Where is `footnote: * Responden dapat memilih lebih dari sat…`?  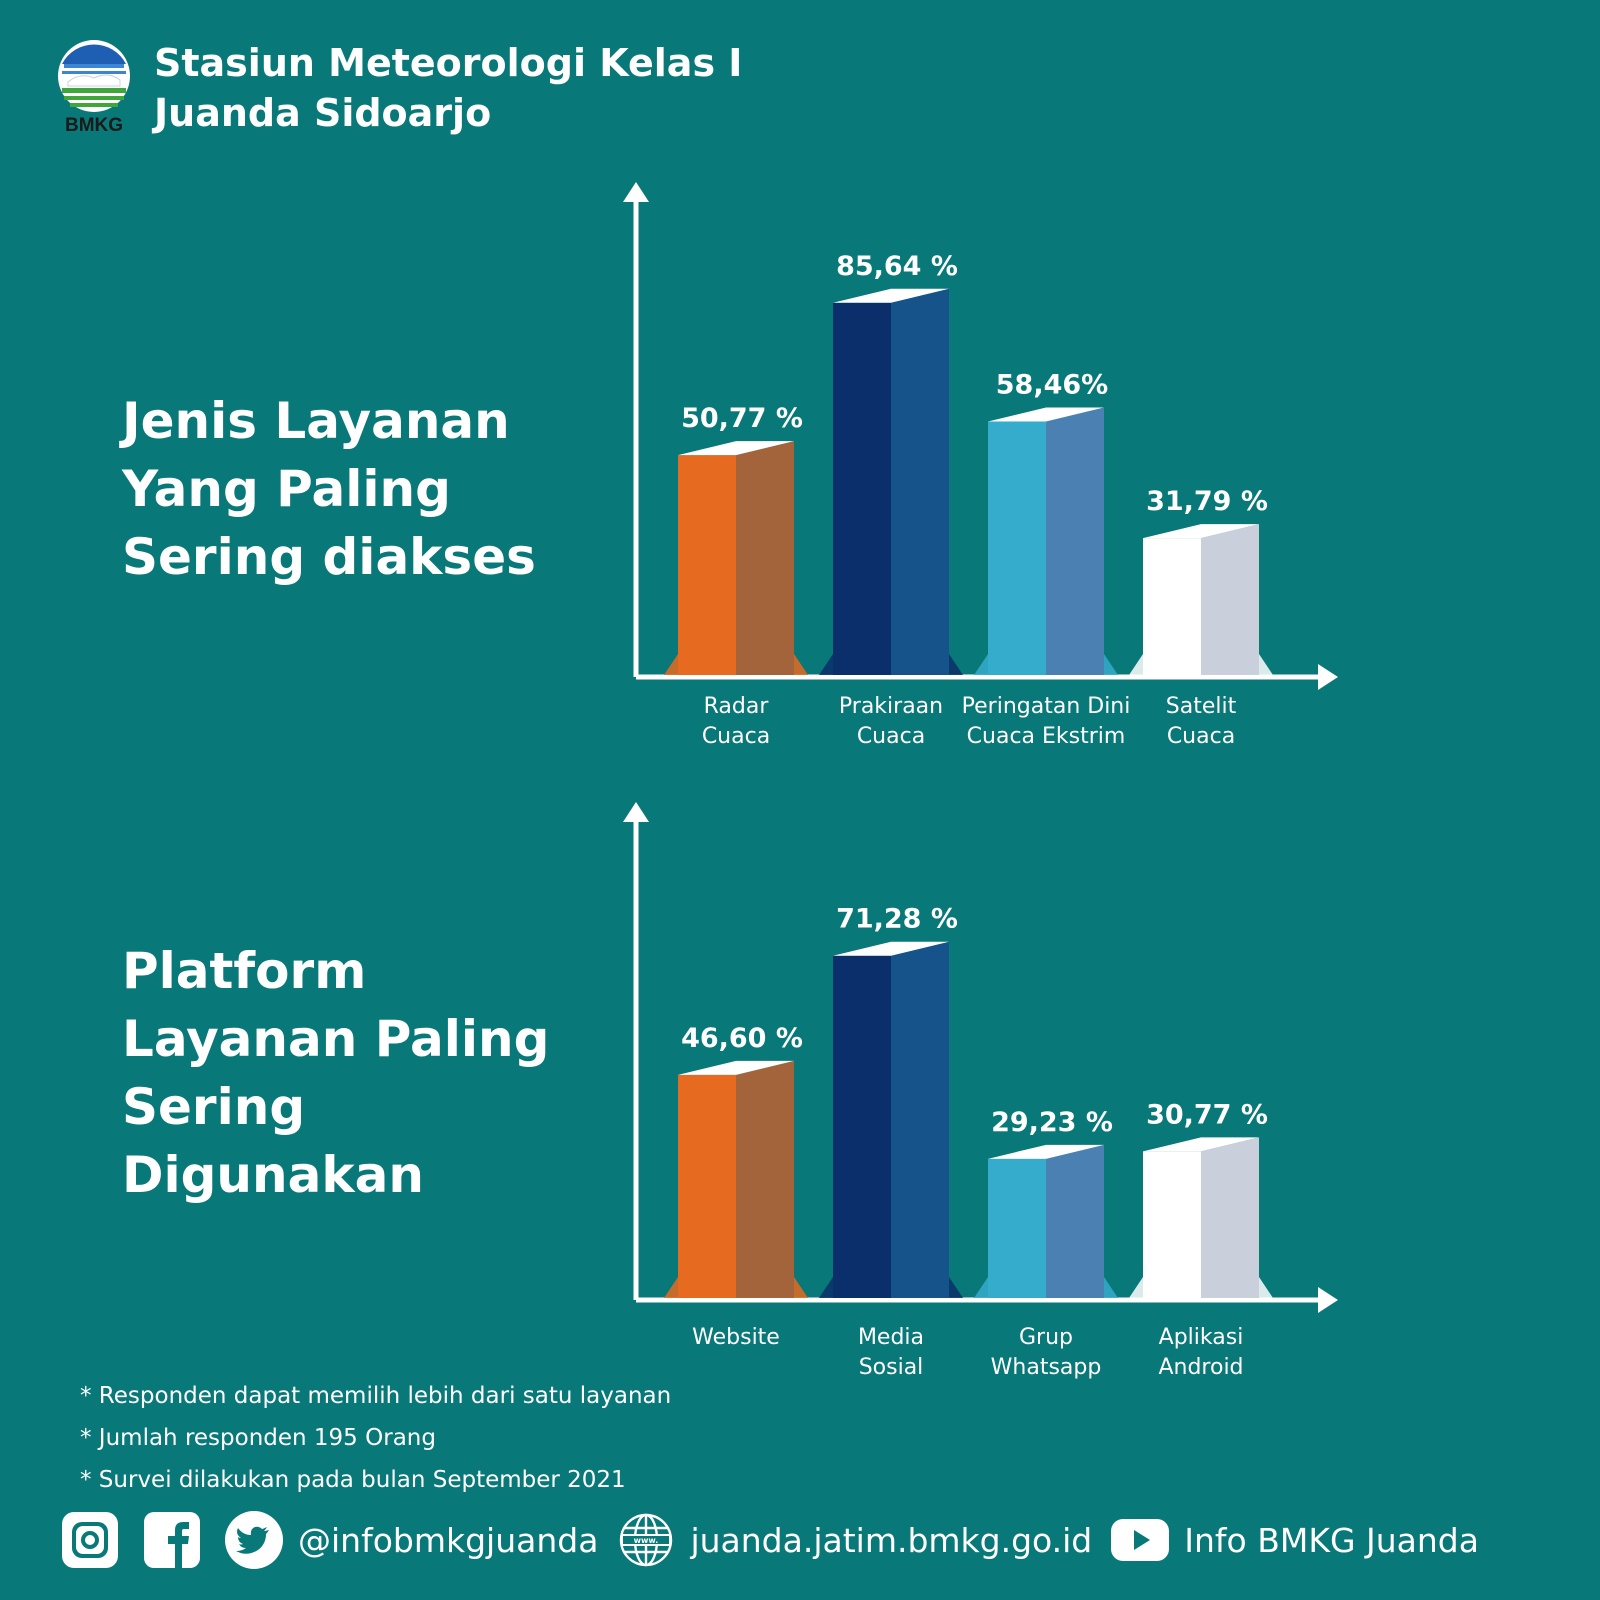 footnote: * Responden dapat memilih lebih dari sat… is located at coordinates (376, 1396).